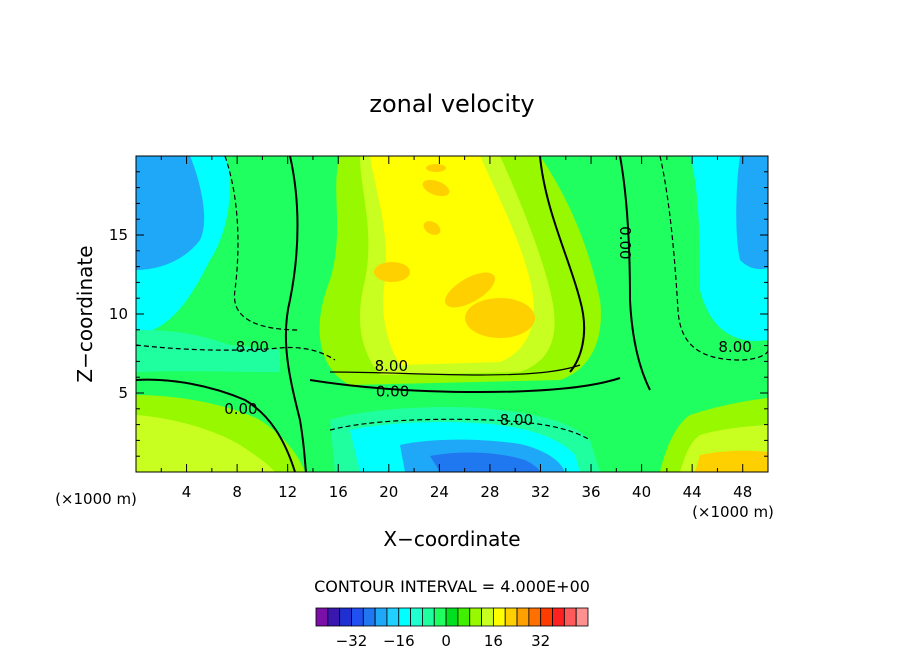 The width and height of the screenshot is (904, 654). What do you see at coordinates (540, 492) in the screenshot?
I see `x-tick-label: 32` at bounding box center [540, 492].